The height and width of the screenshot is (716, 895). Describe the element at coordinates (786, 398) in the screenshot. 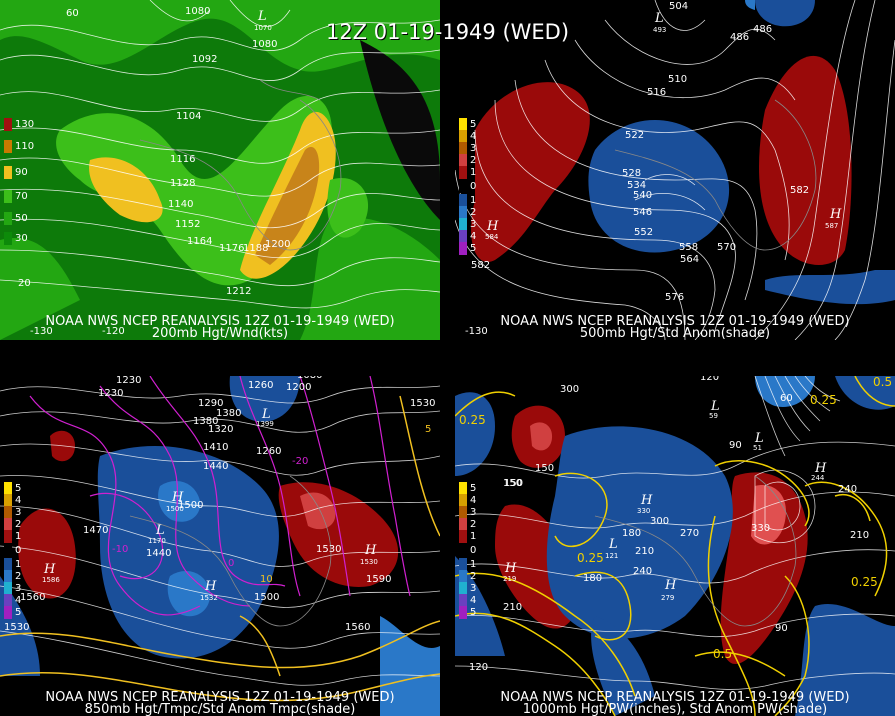

I see `height-label: 60` at that location.